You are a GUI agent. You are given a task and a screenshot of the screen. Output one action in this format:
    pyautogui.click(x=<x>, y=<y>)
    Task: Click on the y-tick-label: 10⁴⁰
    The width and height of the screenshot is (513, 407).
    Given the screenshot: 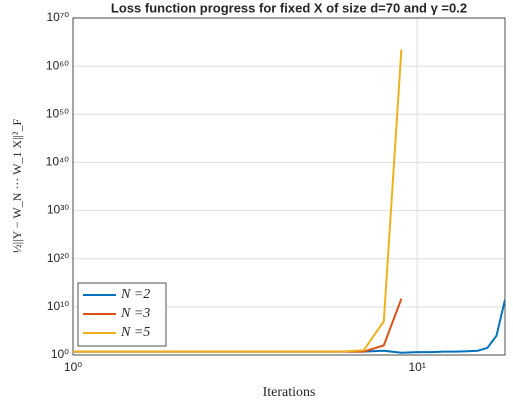 What is the action you would take?
    pyautogui.click(x=58, y=162)
    